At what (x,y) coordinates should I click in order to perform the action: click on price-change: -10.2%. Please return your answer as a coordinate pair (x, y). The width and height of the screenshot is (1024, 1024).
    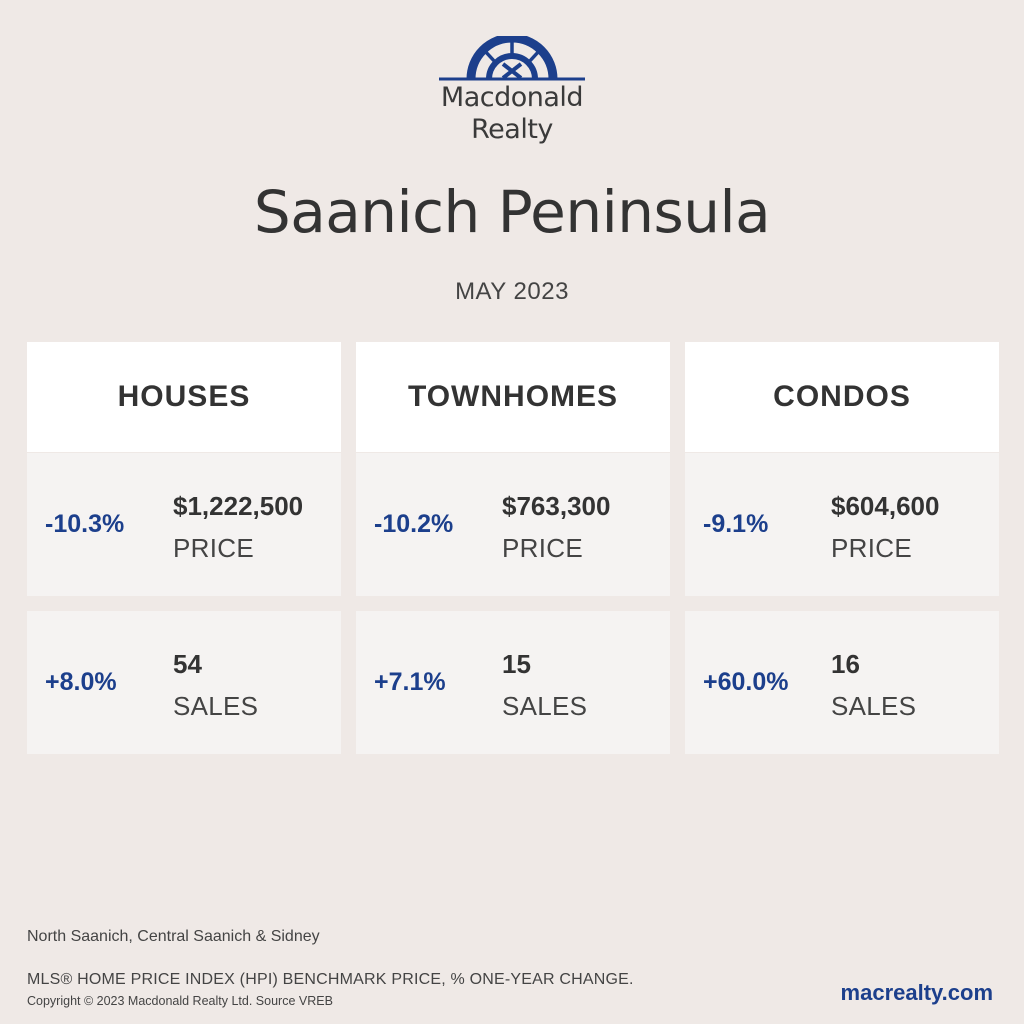
    Looking at the image, I should click on (414, 524).